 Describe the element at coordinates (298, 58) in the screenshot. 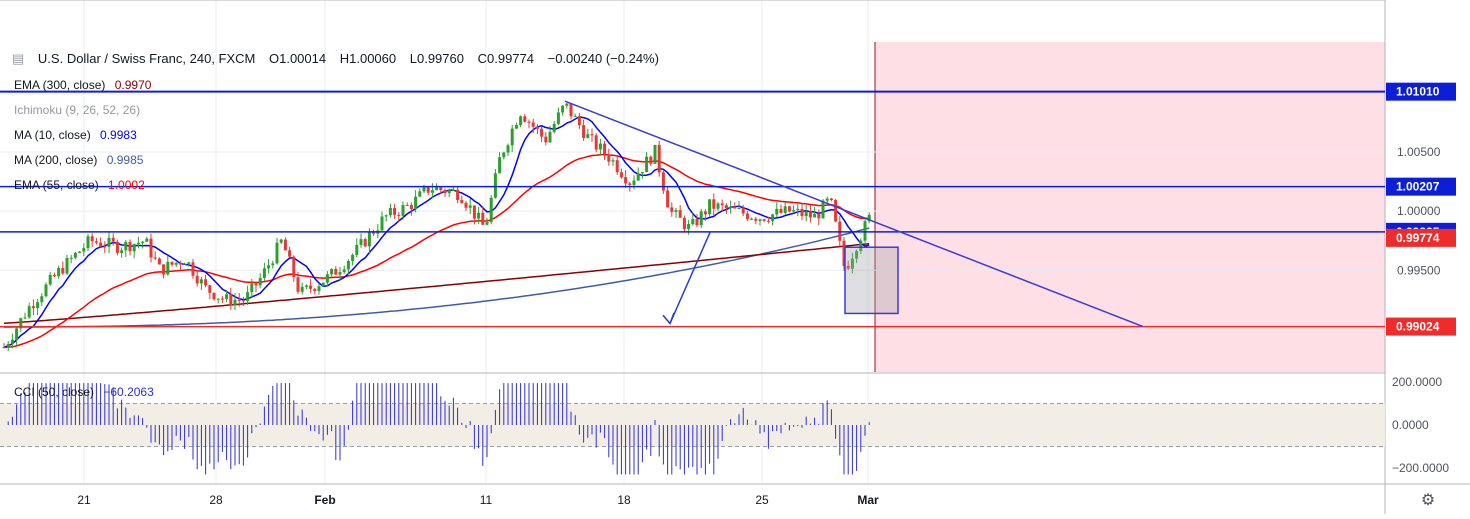

I see `ohlc-open: O1.00014` at that location.